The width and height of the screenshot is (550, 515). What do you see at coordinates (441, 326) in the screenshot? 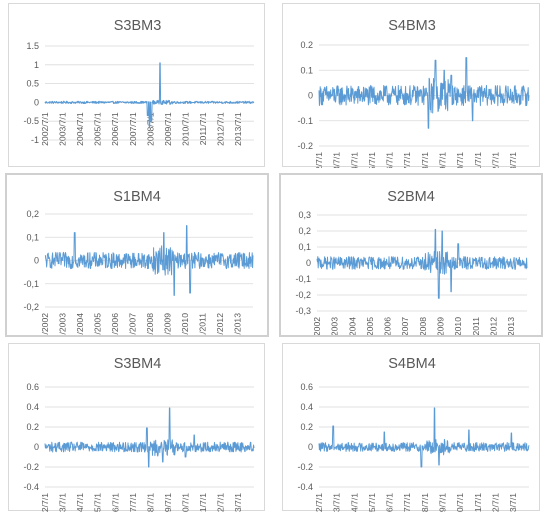
I see `x-tick-label: 7/1/2009` at bounding box center [441, 326].